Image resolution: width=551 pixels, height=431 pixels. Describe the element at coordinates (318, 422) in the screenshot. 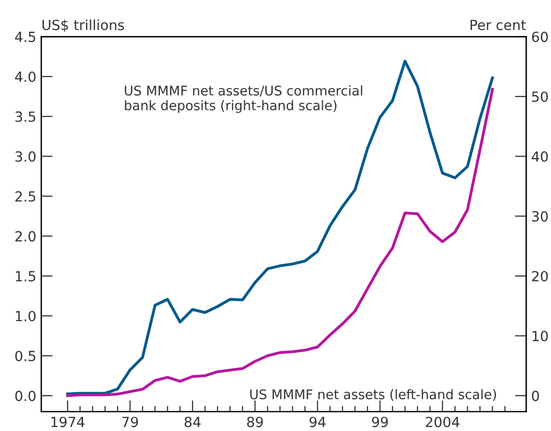

I see `x-tick-label: 94` at that location.